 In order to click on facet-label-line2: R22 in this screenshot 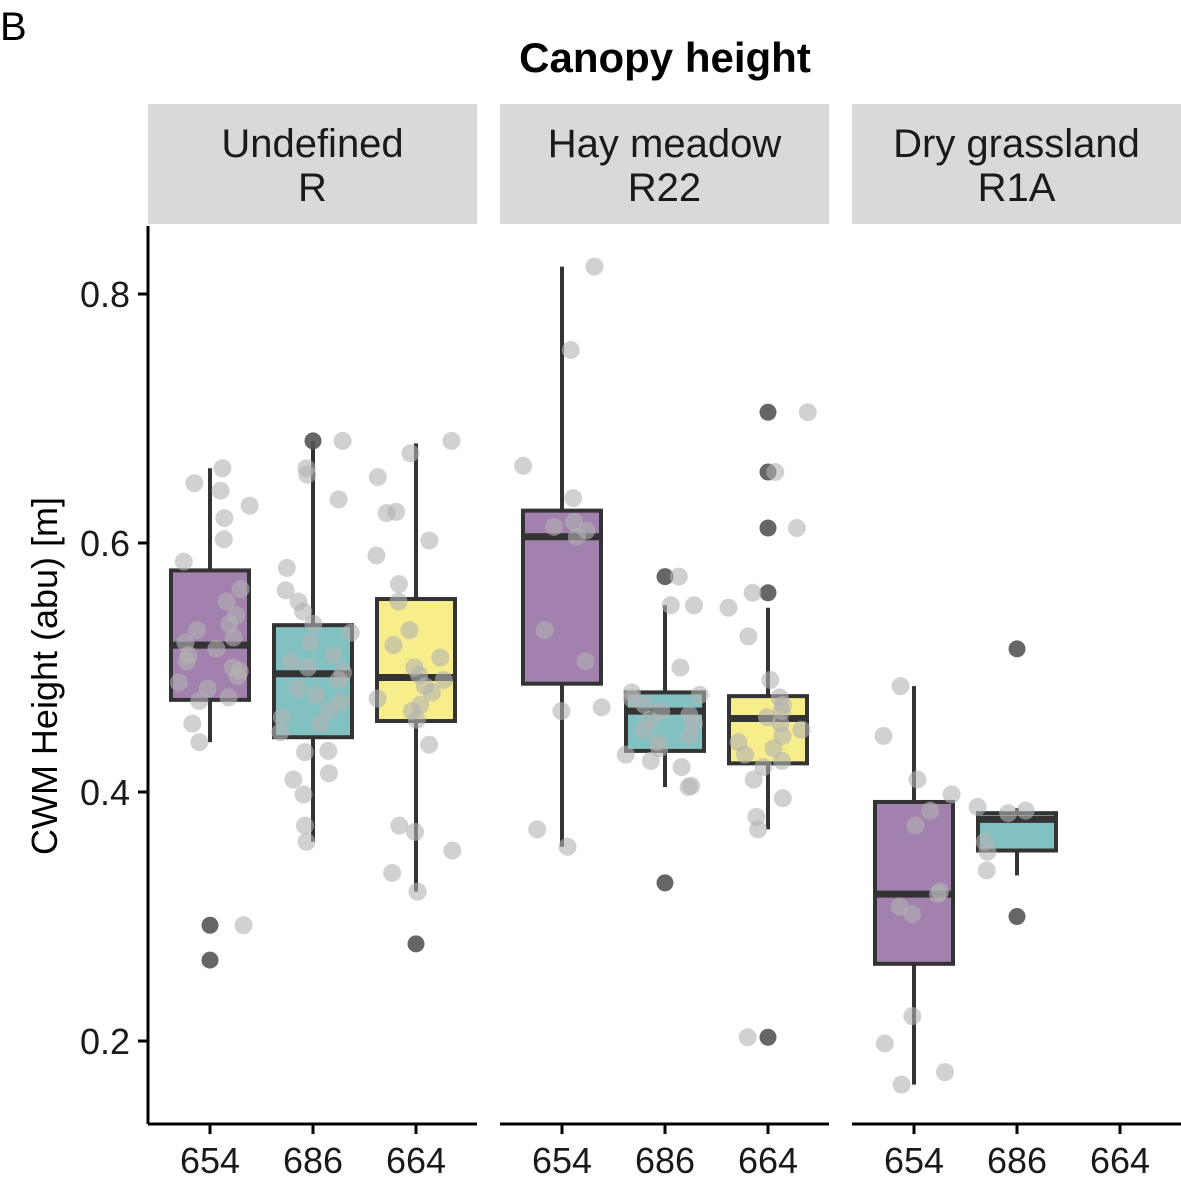, I will do `click(664, 188)`.